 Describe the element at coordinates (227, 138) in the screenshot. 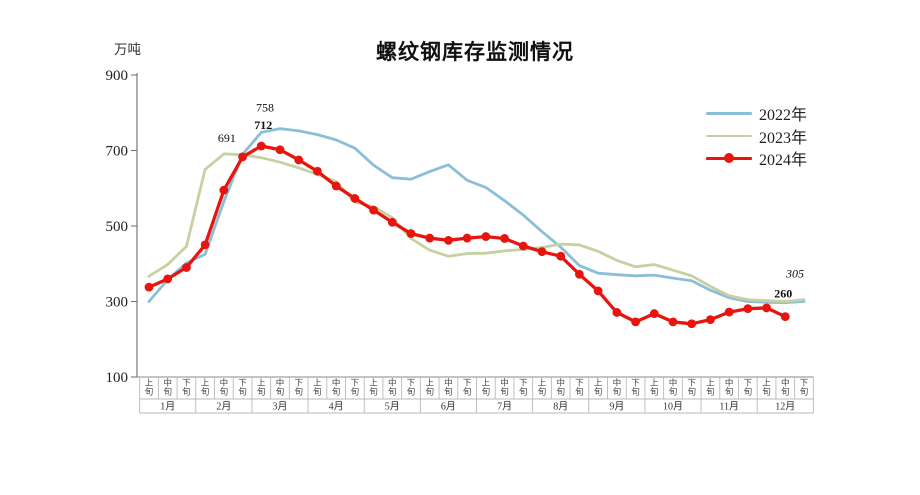

I see `data-label-691: 691` at that location.